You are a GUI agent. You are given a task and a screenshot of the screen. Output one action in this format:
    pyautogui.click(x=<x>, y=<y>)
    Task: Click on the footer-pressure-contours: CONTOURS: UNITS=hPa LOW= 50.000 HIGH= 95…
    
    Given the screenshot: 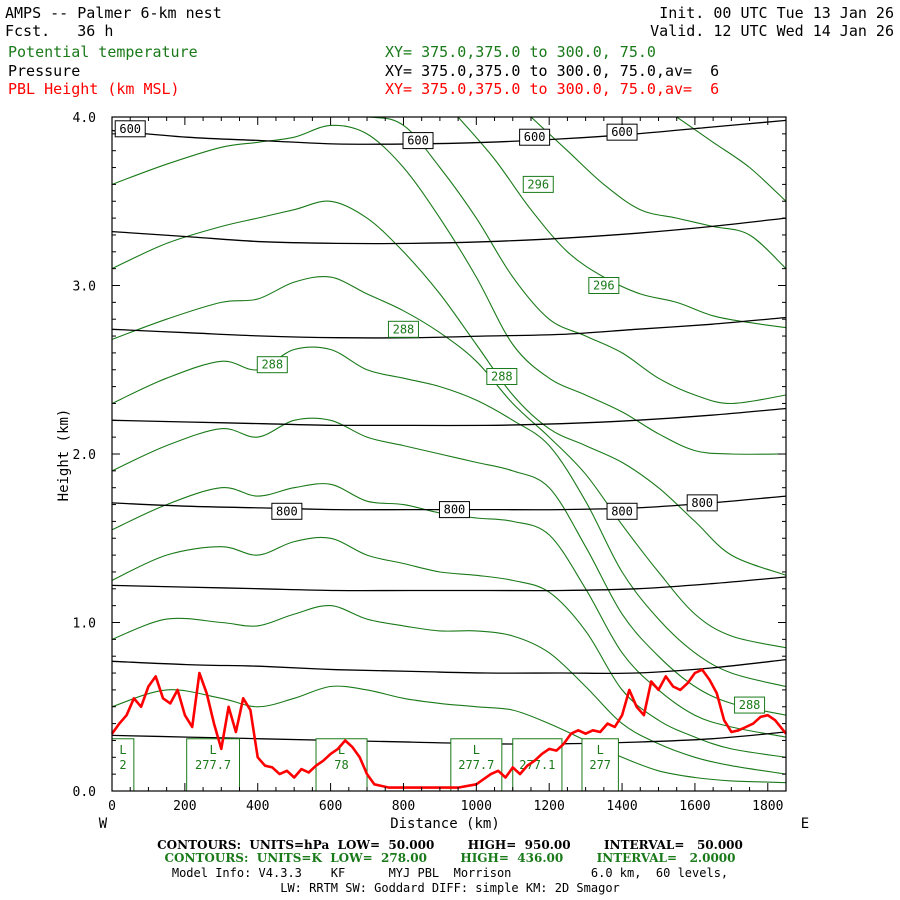 What is the action you would take?
    pyautogui.click(x=450, y=845)
    